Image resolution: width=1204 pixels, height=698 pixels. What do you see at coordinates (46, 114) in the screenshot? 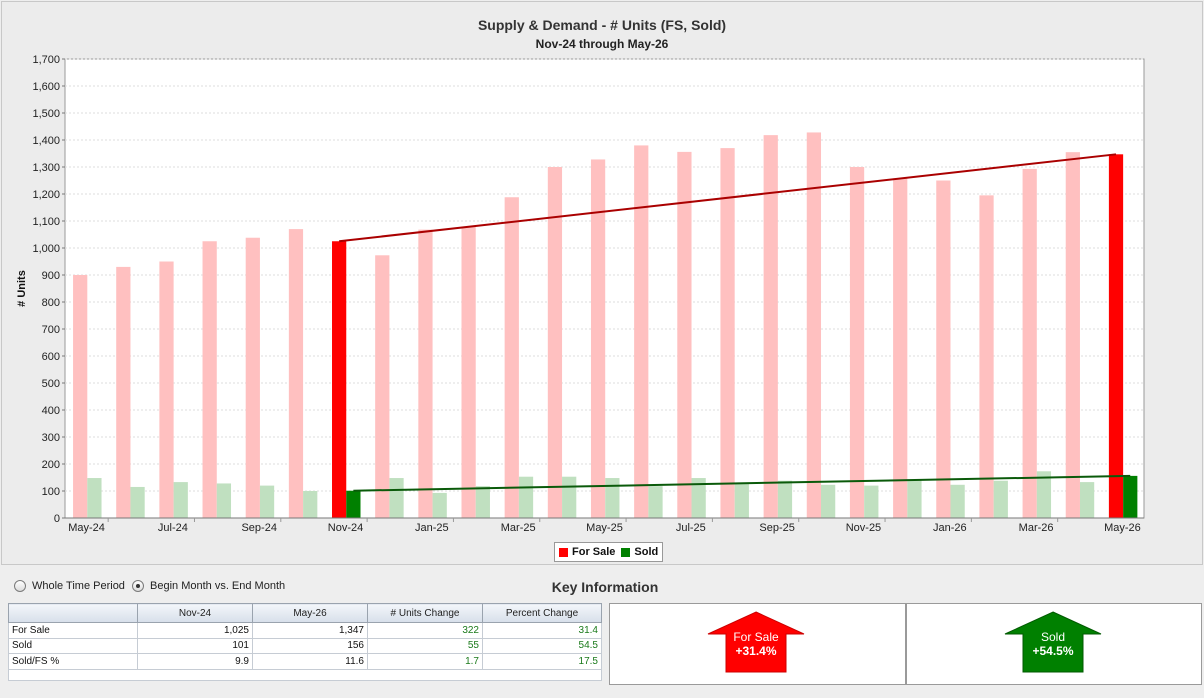
I see `y-tick-label: 1,500` at bounding box center [46, 114].